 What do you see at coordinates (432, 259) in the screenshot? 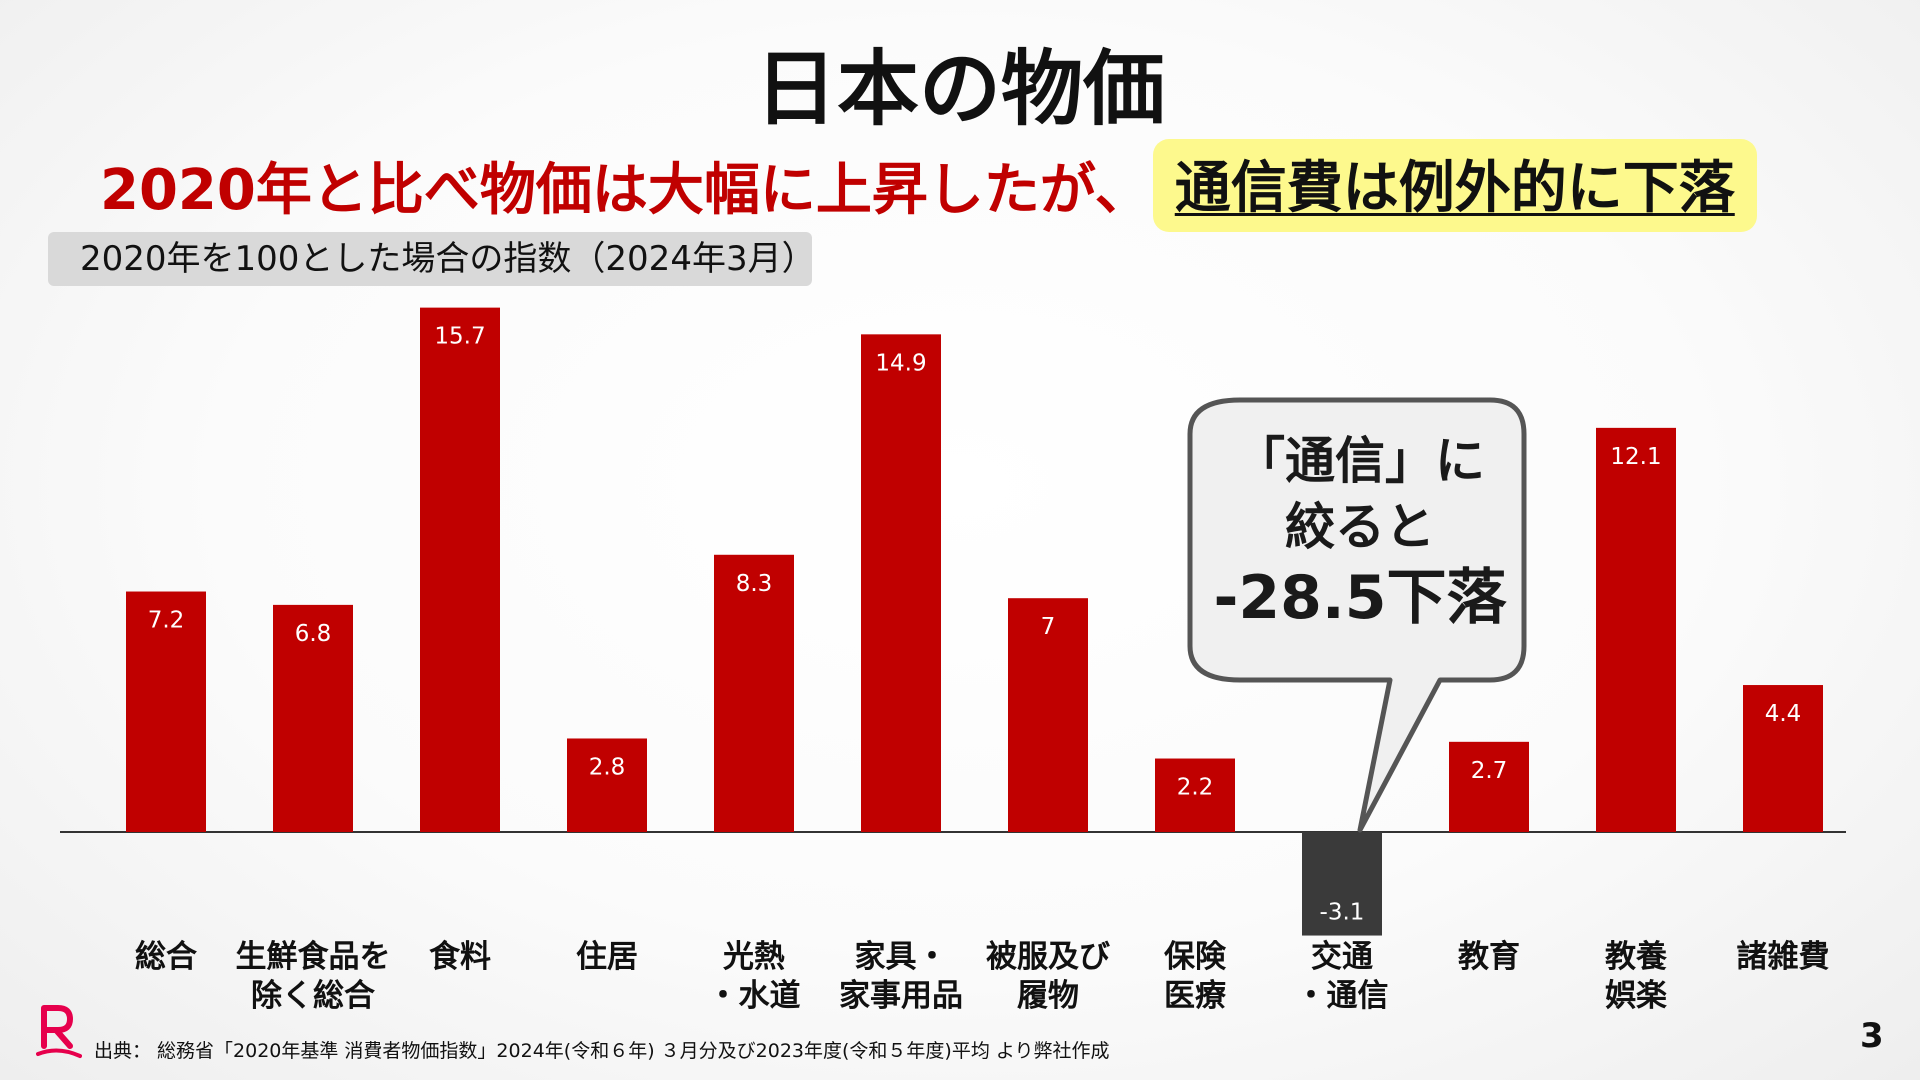
I see `index-note: 2020年を100とした場合の指数（2024年3月）` at bounding box center [432, 259].